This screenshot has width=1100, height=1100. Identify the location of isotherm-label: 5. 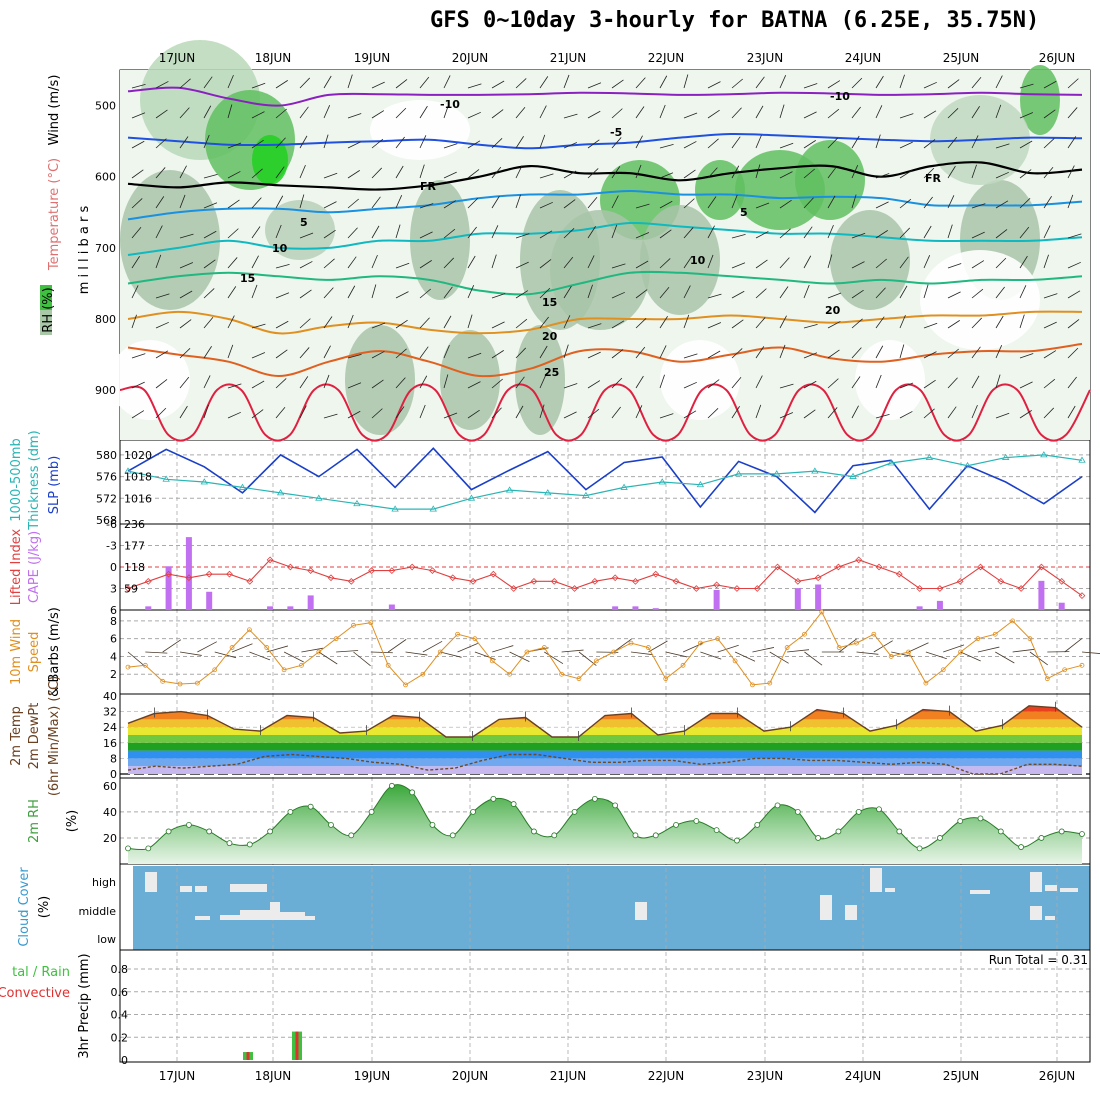
(304, 222).